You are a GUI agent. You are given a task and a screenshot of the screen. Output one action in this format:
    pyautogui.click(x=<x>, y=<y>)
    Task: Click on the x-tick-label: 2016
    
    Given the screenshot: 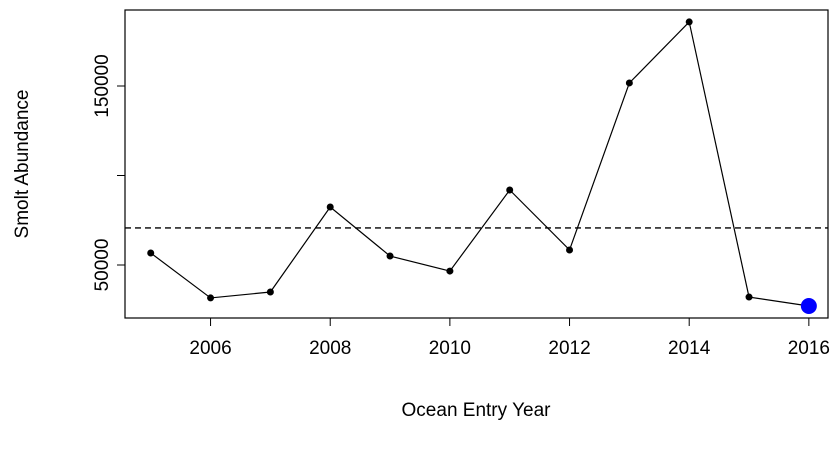 What is the action you would take?
    pyautogui.click(x=809, y=348)
    